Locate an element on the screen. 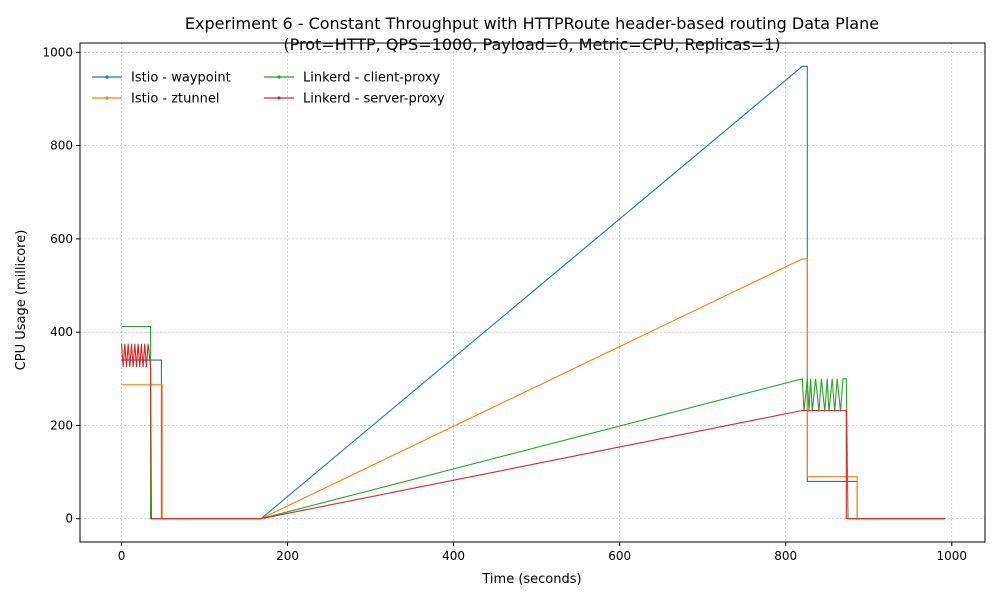 The width and height of the screenshot is (1000, 600). x-tick-label: 0 is located at coordinates (122, 556).